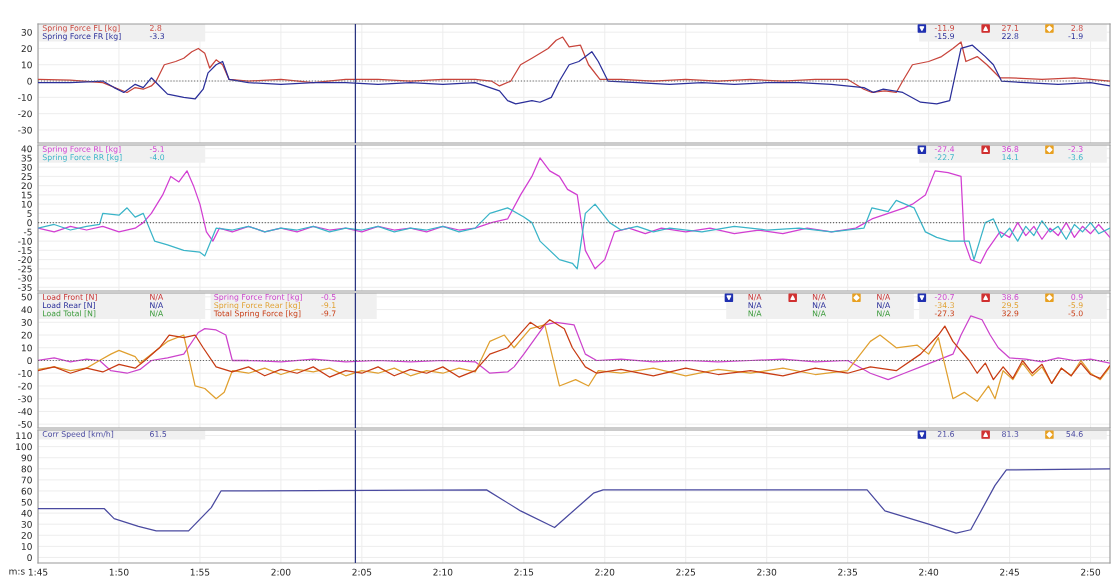 This screenshot has height=579, width=1116. What do you see at coordinates (25, 269) in the screenshot?
I see `y-tick-label: -25` at bounding box center [25, 269].